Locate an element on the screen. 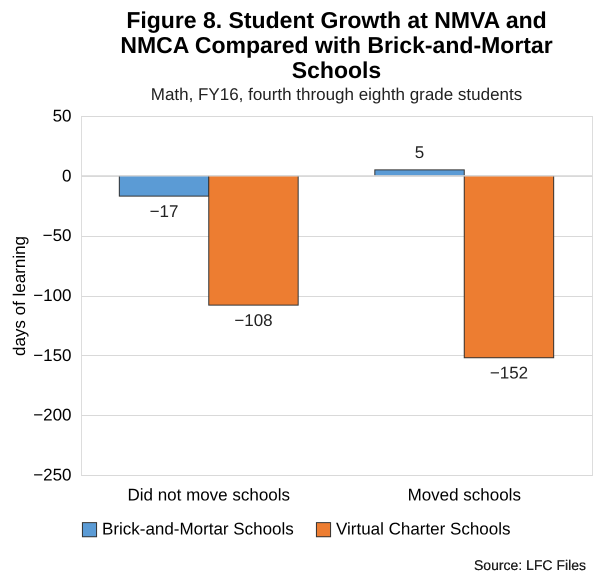  data-label: −108 is located at coordinates (253, 320).